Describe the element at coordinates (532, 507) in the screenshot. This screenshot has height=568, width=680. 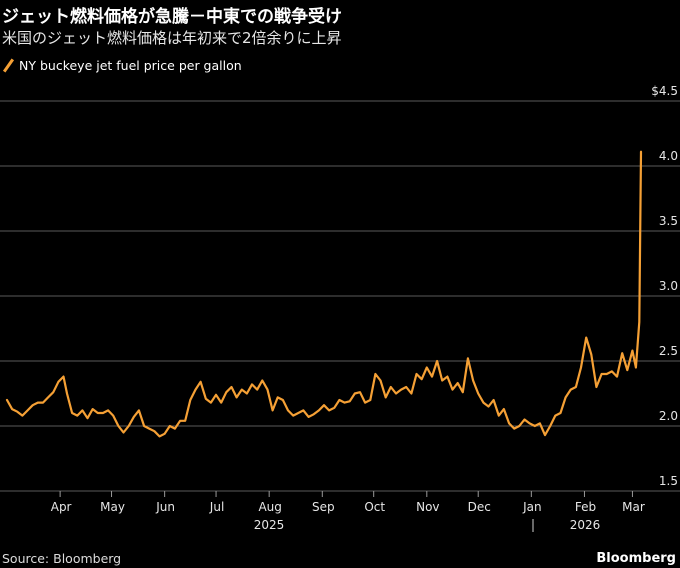
I see `x-tick-label: Jan` at that location.